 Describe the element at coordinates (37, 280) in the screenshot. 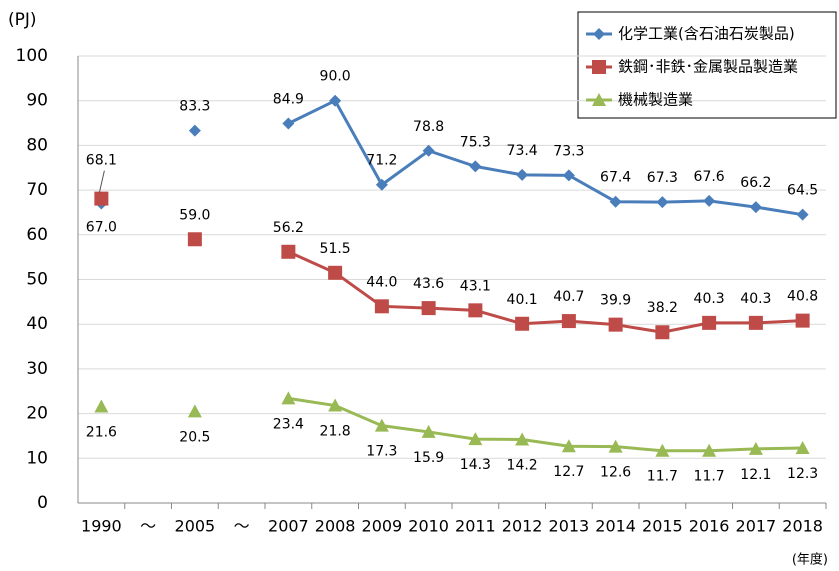

I see `y-tick-label: 50` at that location.